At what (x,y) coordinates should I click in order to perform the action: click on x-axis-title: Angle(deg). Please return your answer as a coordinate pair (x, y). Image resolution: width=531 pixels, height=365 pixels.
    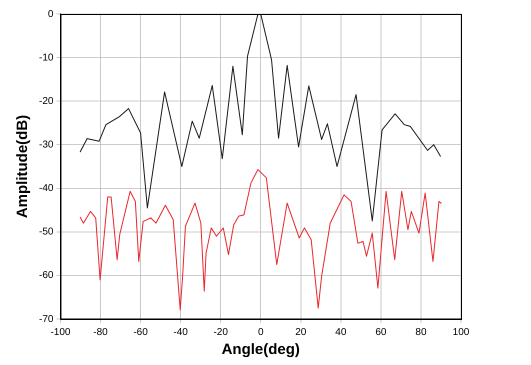
    Looking at the image, I should click on (261, 349).